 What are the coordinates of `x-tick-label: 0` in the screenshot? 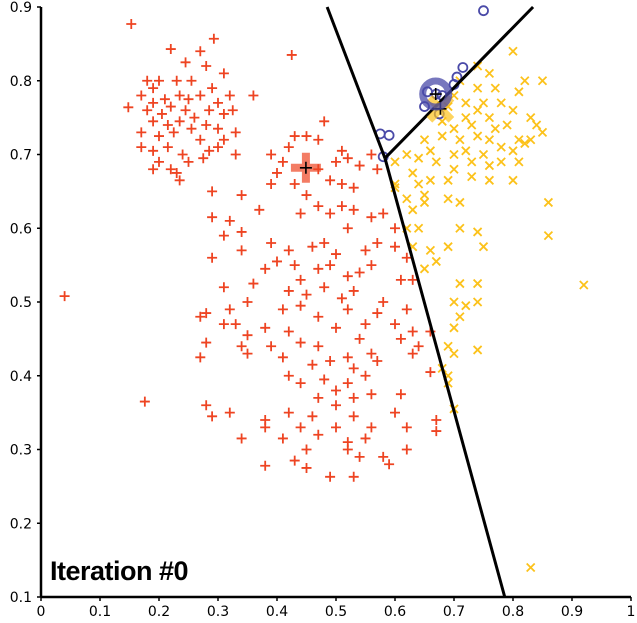 It's located at (41, 611).